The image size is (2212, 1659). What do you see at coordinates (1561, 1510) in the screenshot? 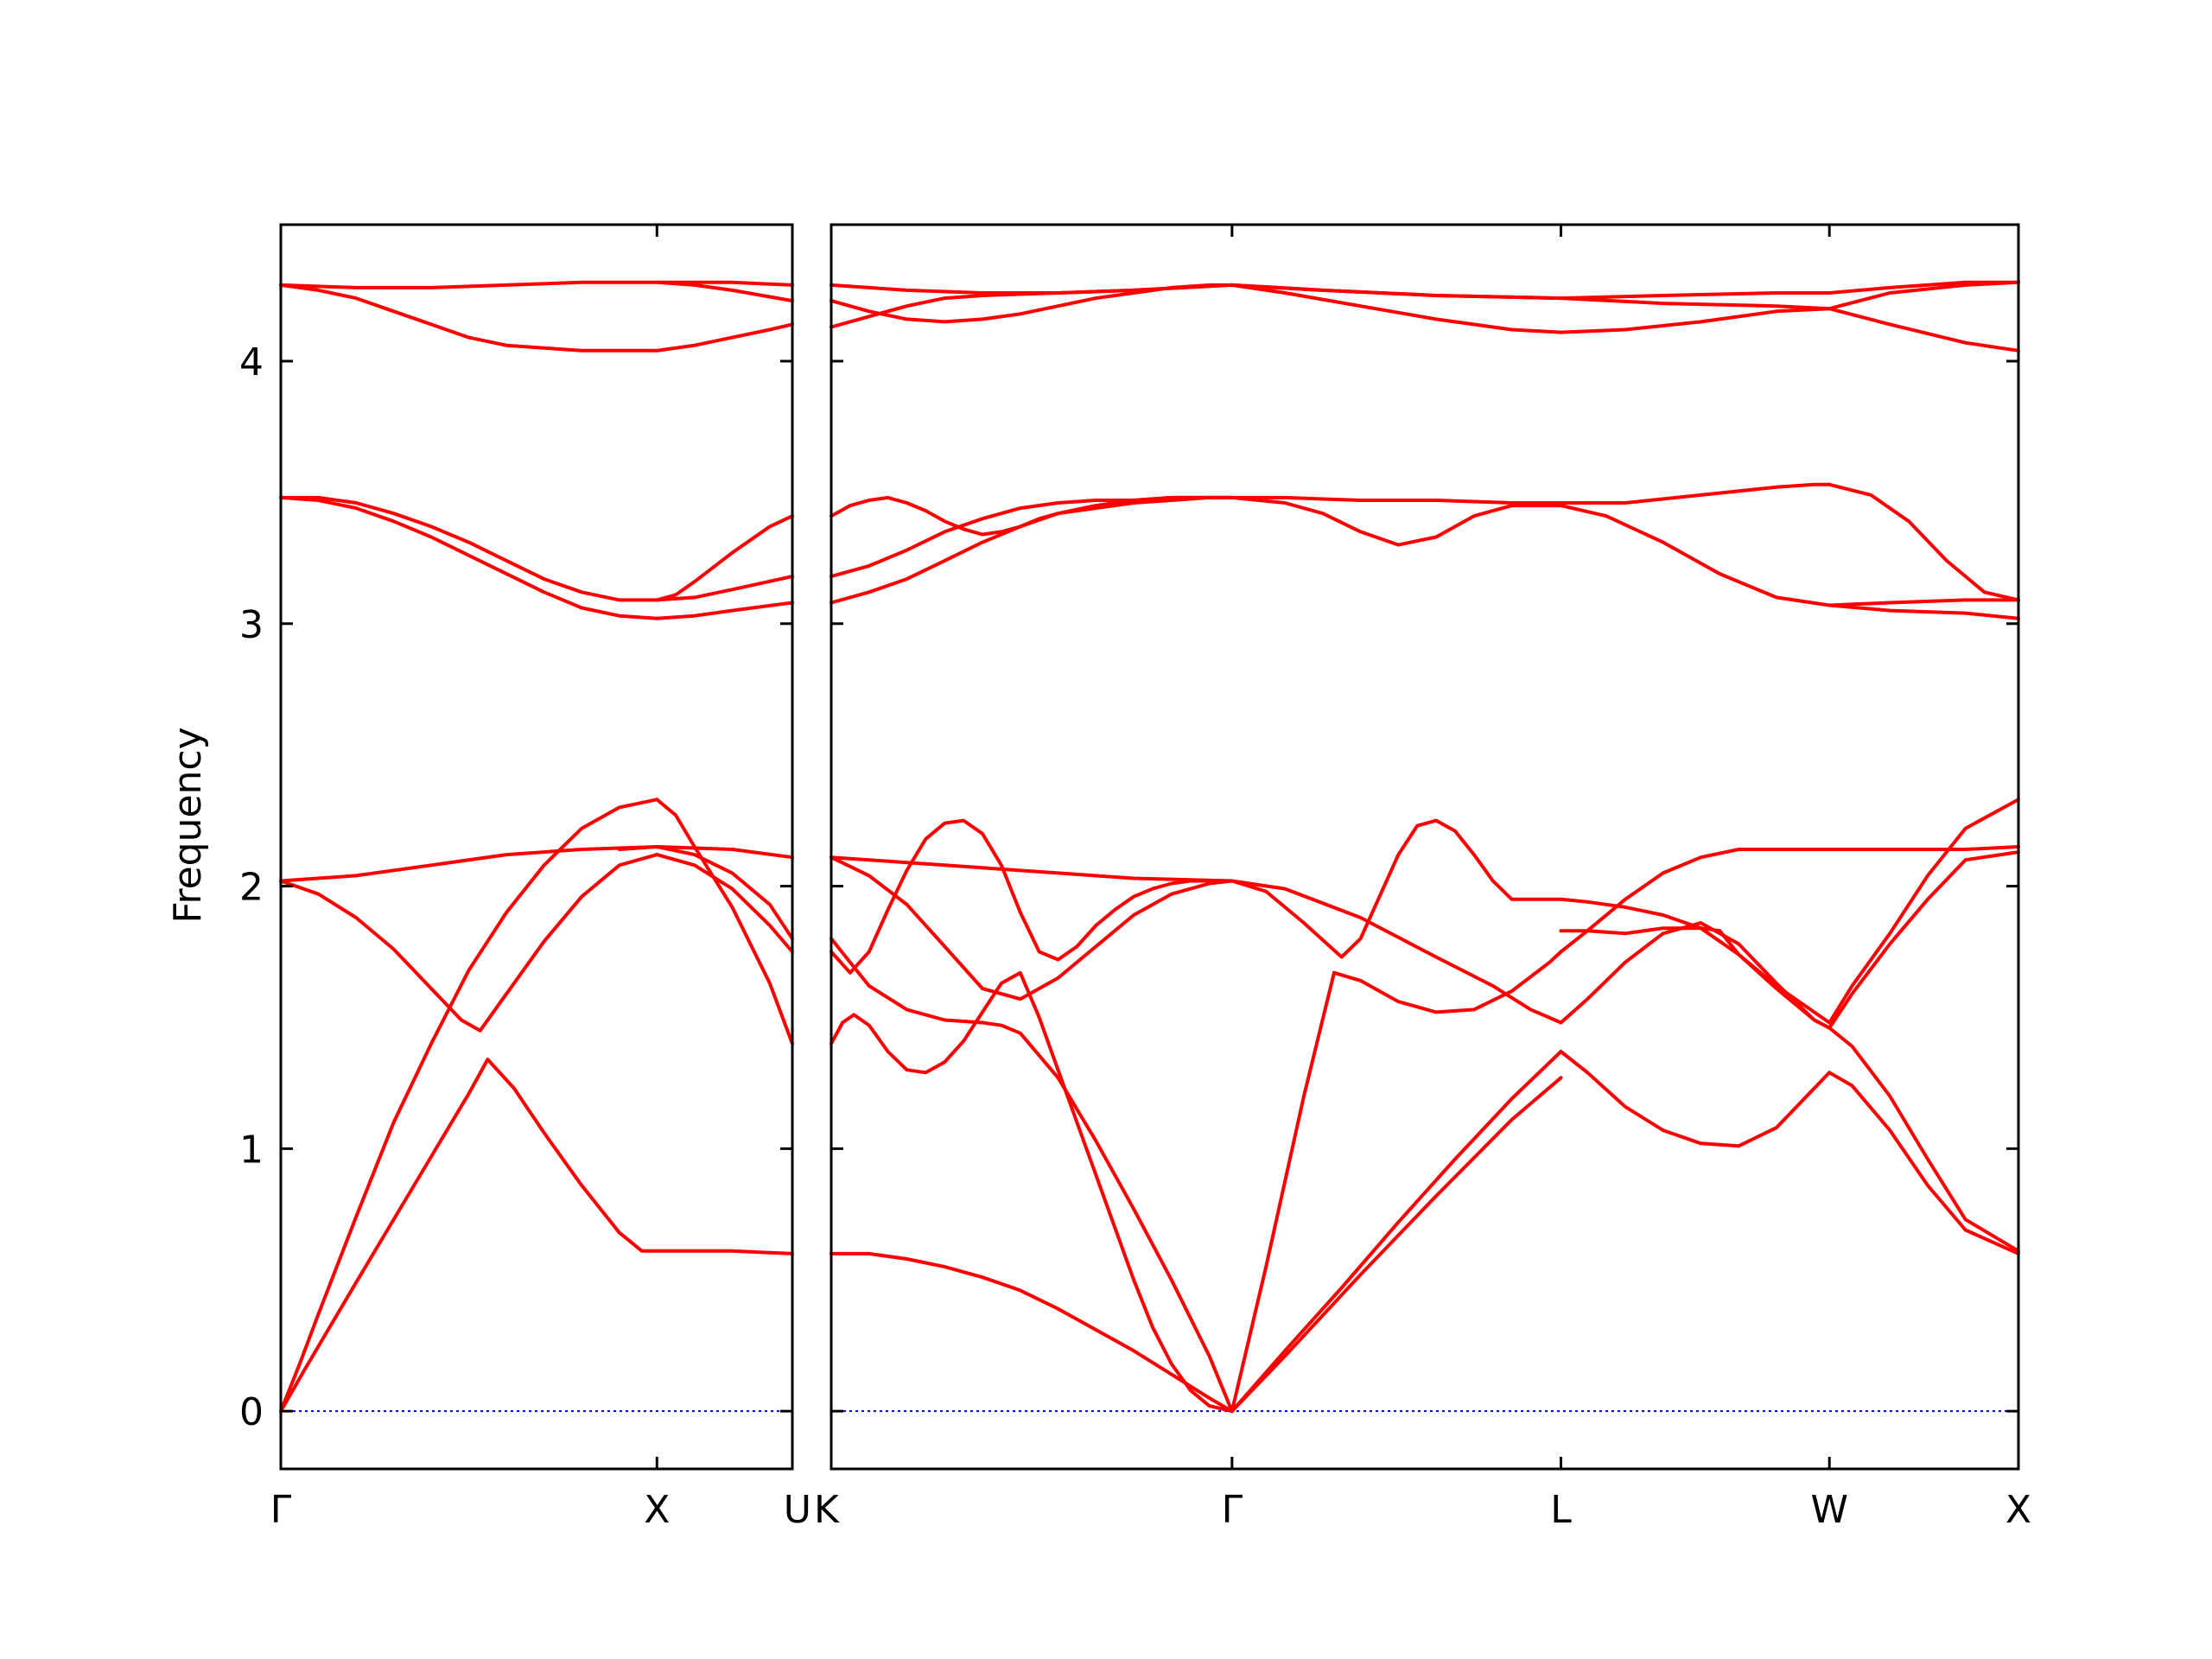
I see `right-xtick-label: L` at bounding box center [1561, 1510].